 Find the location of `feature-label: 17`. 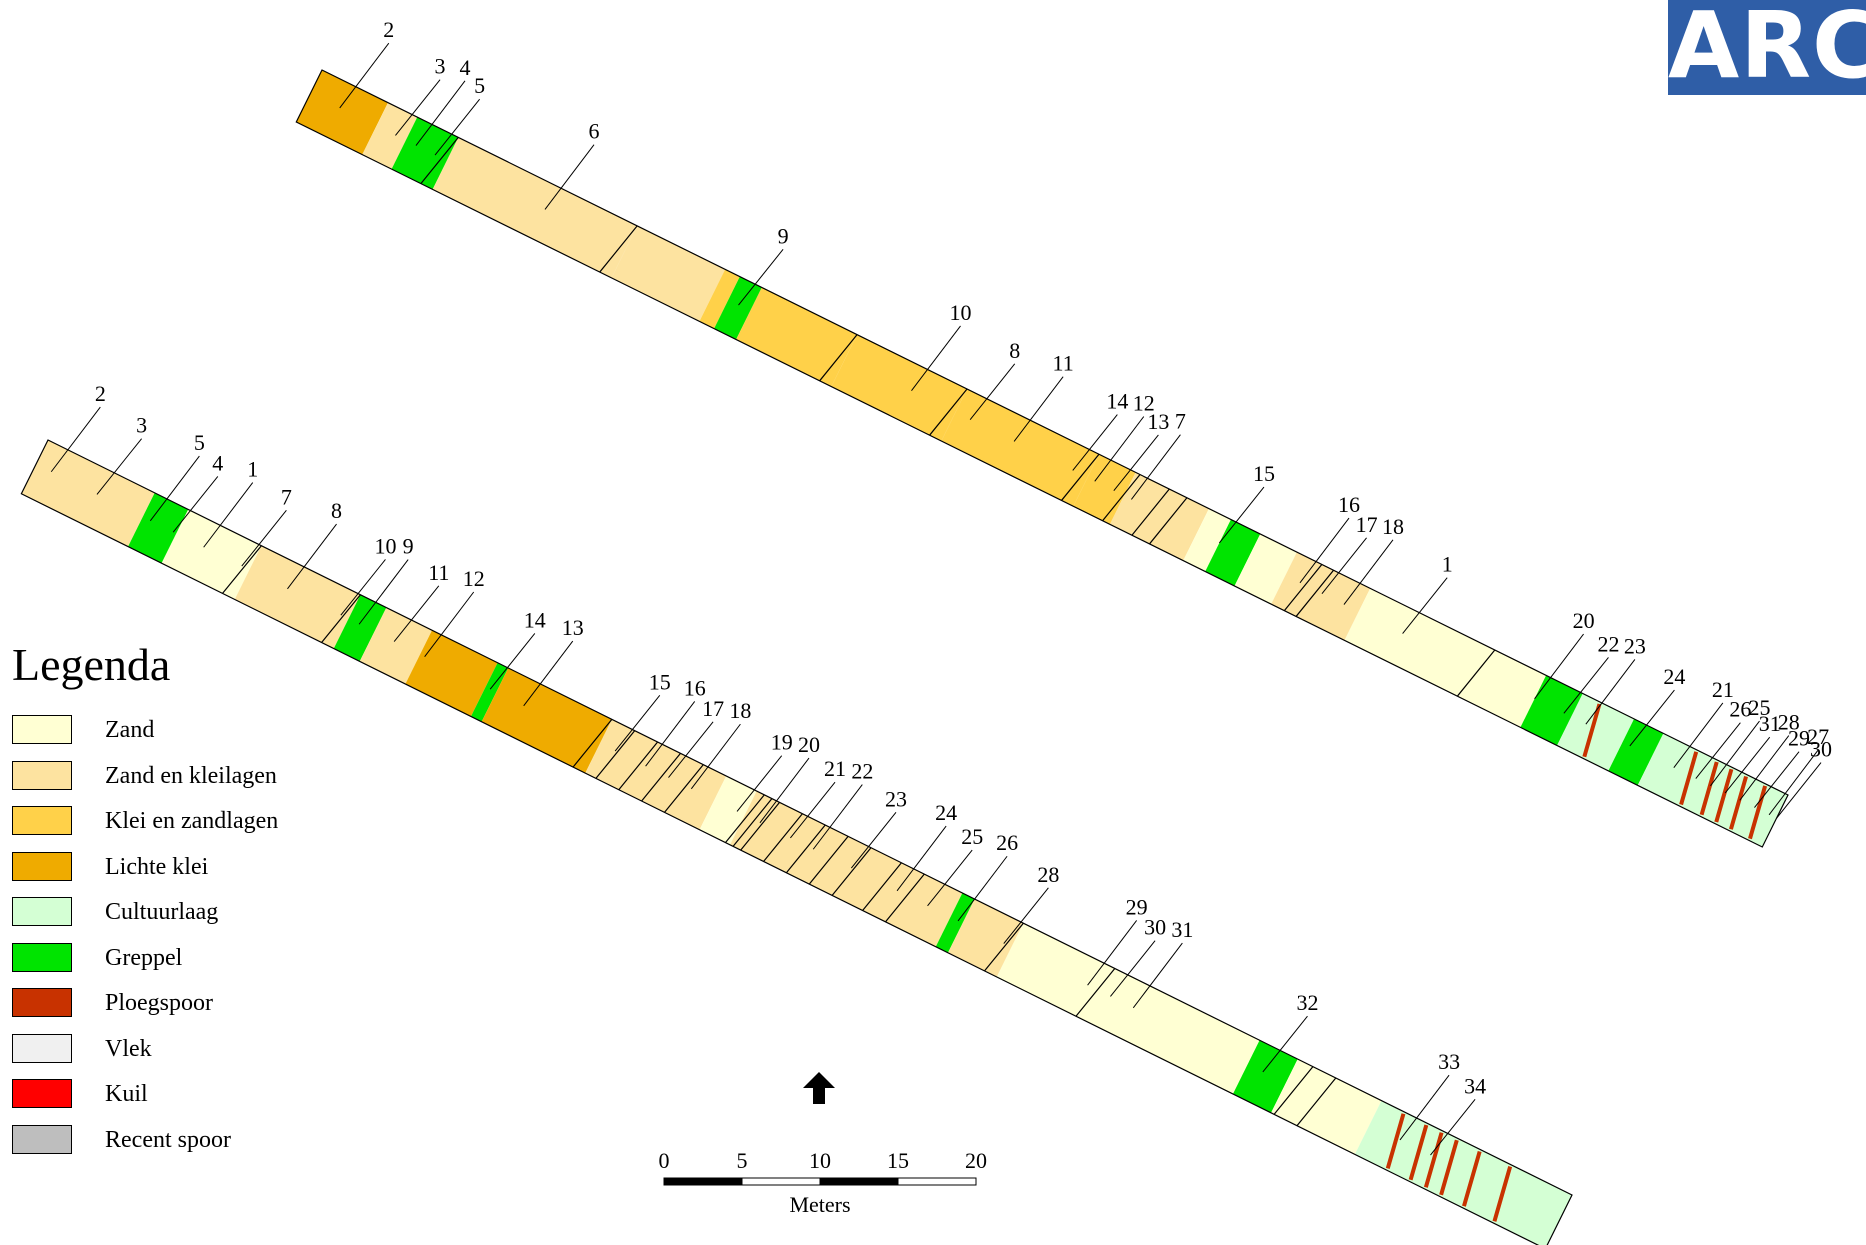

feature-label: 17 is located at coordinates (1367, 524).